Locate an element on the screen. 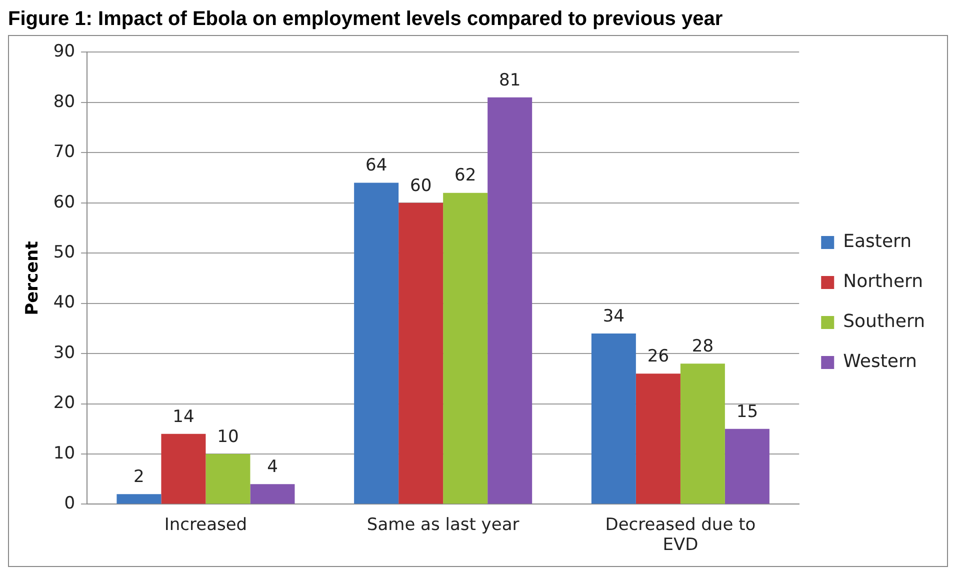 Image resolution: width=958 pixels, height=580 pixels. y-axis-title: Percent is located at coordinates (32, 278).